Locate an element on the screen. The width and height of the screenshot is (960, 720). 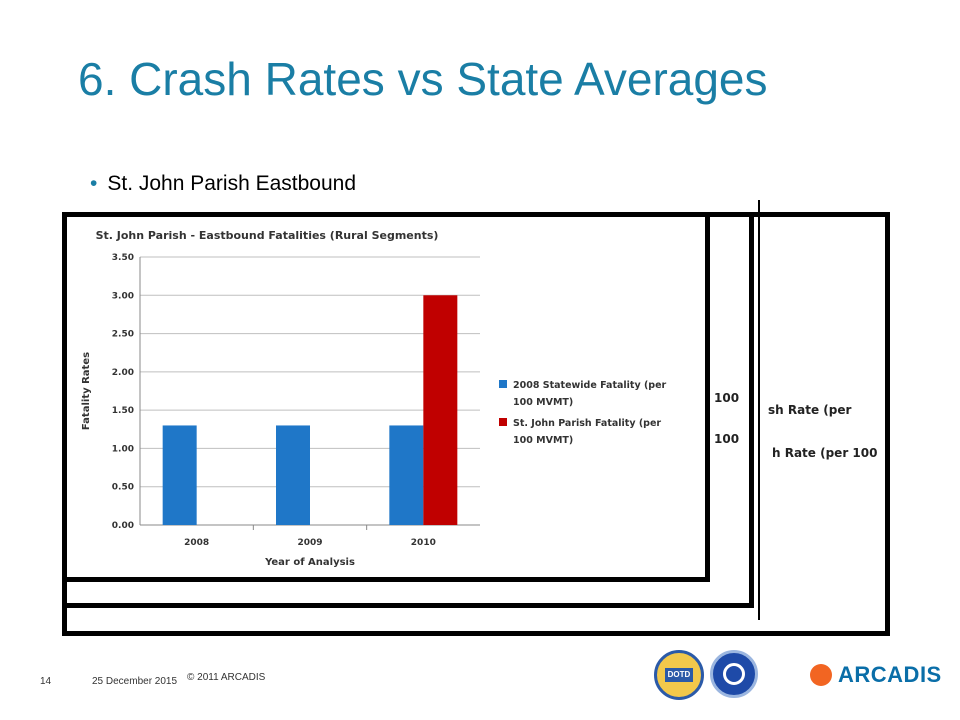
arcadis-mark-icon is located at coordinates (821, 675).